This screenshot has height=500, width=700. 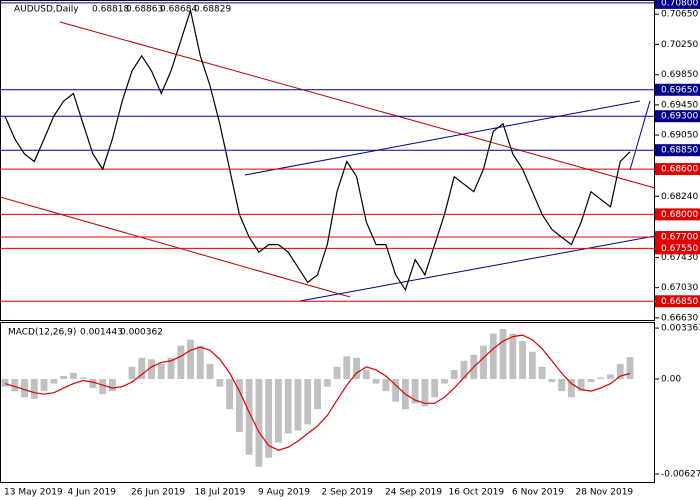 I want to click on level-label: 0.68600, so click(x=679, y=170).